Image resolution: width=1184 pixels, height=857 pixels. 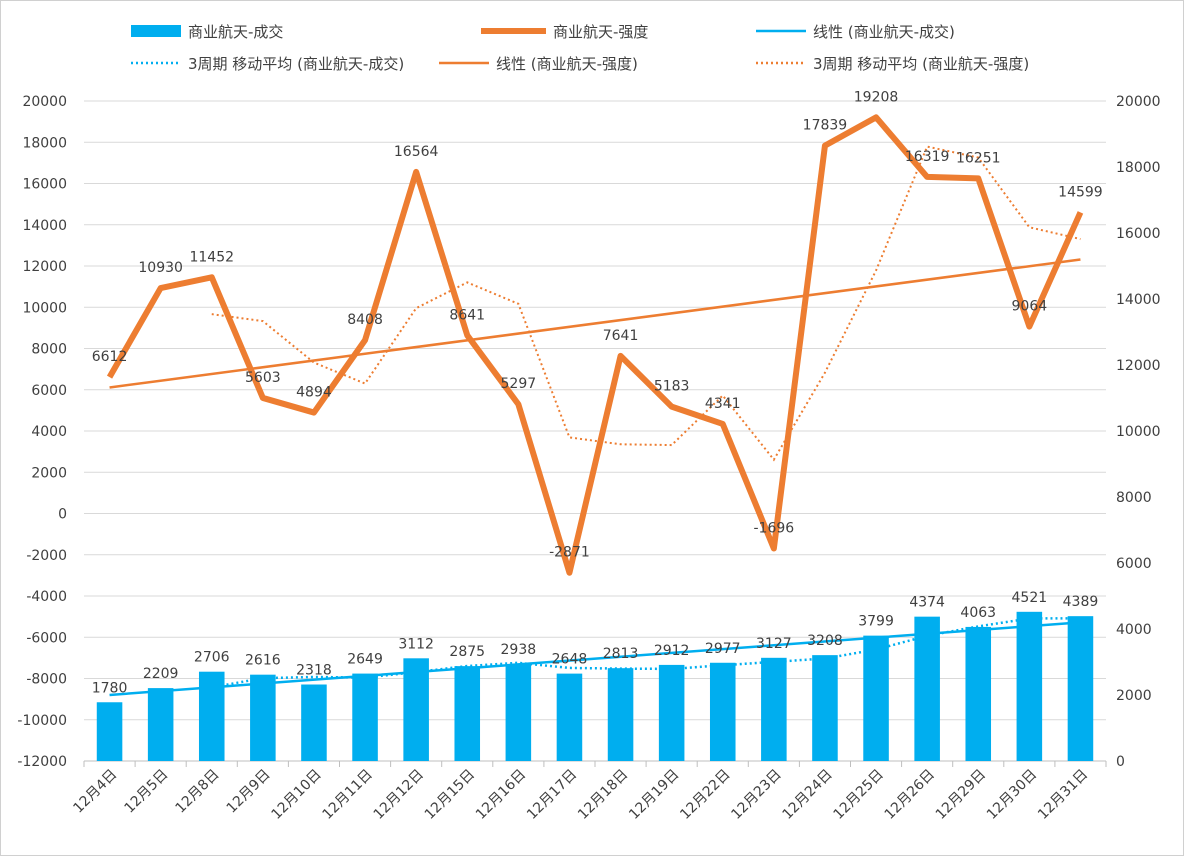 What do you see at coordinates (1138, 234) in the screenshot?
I see `right-axis-tick-label: 16000` at bounding box center [1138, 234].